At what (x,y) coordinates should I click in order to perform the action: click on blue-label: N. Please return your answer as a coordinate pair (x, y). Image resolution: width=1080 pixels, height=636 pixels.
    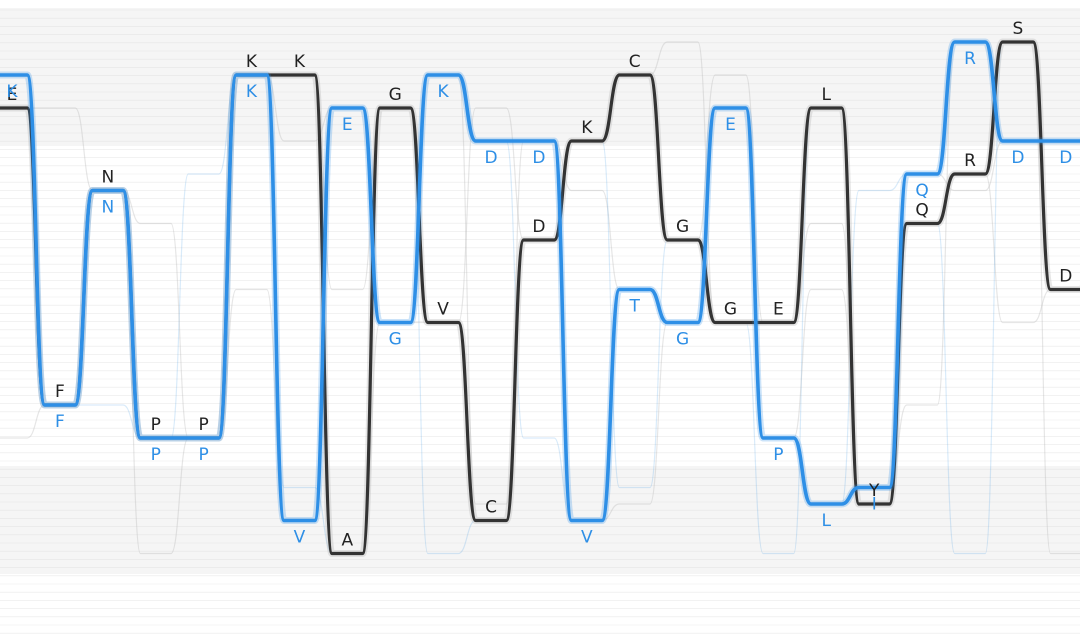
    Looking at the image, I should click on (107, 208).